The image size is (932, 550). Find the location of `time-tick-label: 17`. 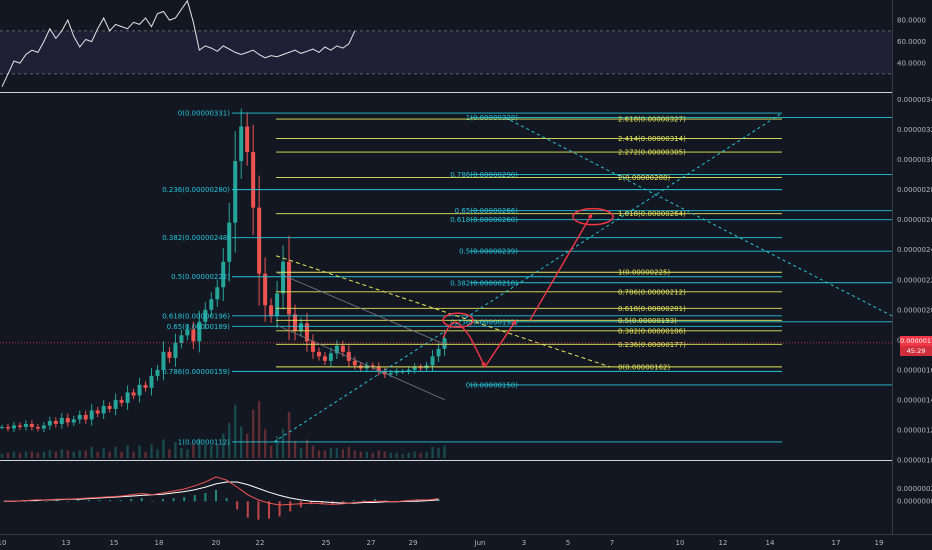

time-tick-label: 17 is located at coordinates (836, 543).